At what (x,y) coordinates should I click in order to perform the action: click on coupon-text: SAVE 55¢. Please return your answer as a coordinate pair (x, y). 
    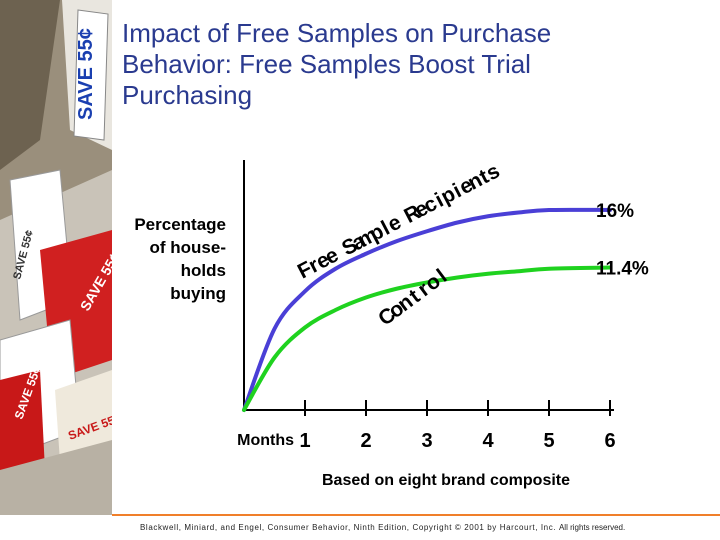
    Looking at the image, I should click on (86, 74).